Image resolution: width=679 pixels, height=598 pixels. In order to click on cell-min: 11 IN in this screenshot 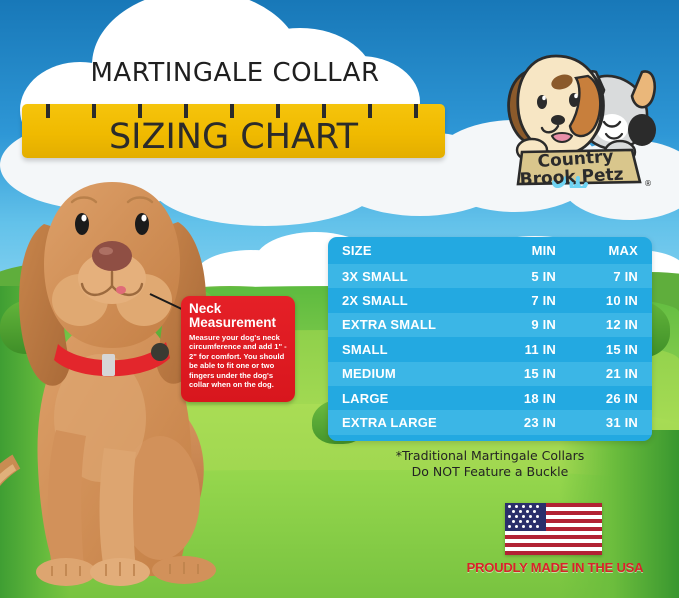, I will do `click(540, 349)`.